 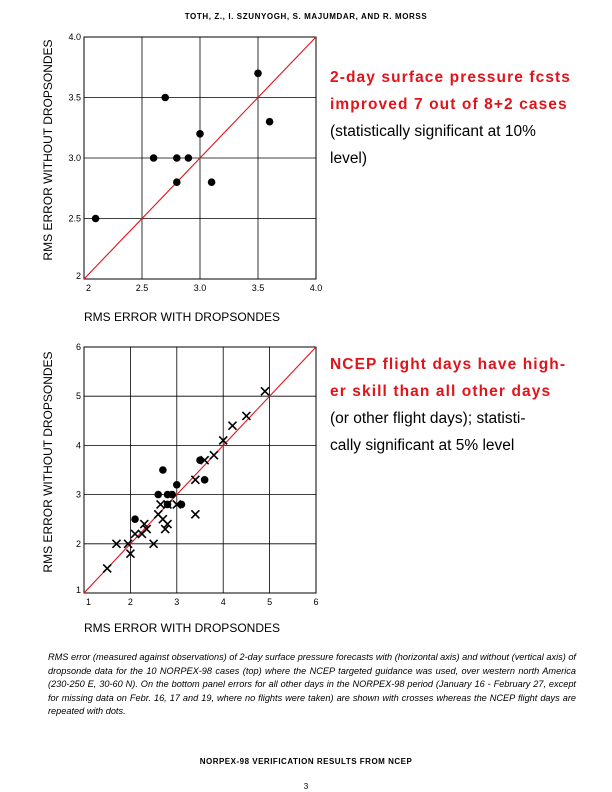 What do you see at coordinates (74, 98) in the screenshot?
I see `y-tick-label: 3.5` at bounding box center [74, 98].